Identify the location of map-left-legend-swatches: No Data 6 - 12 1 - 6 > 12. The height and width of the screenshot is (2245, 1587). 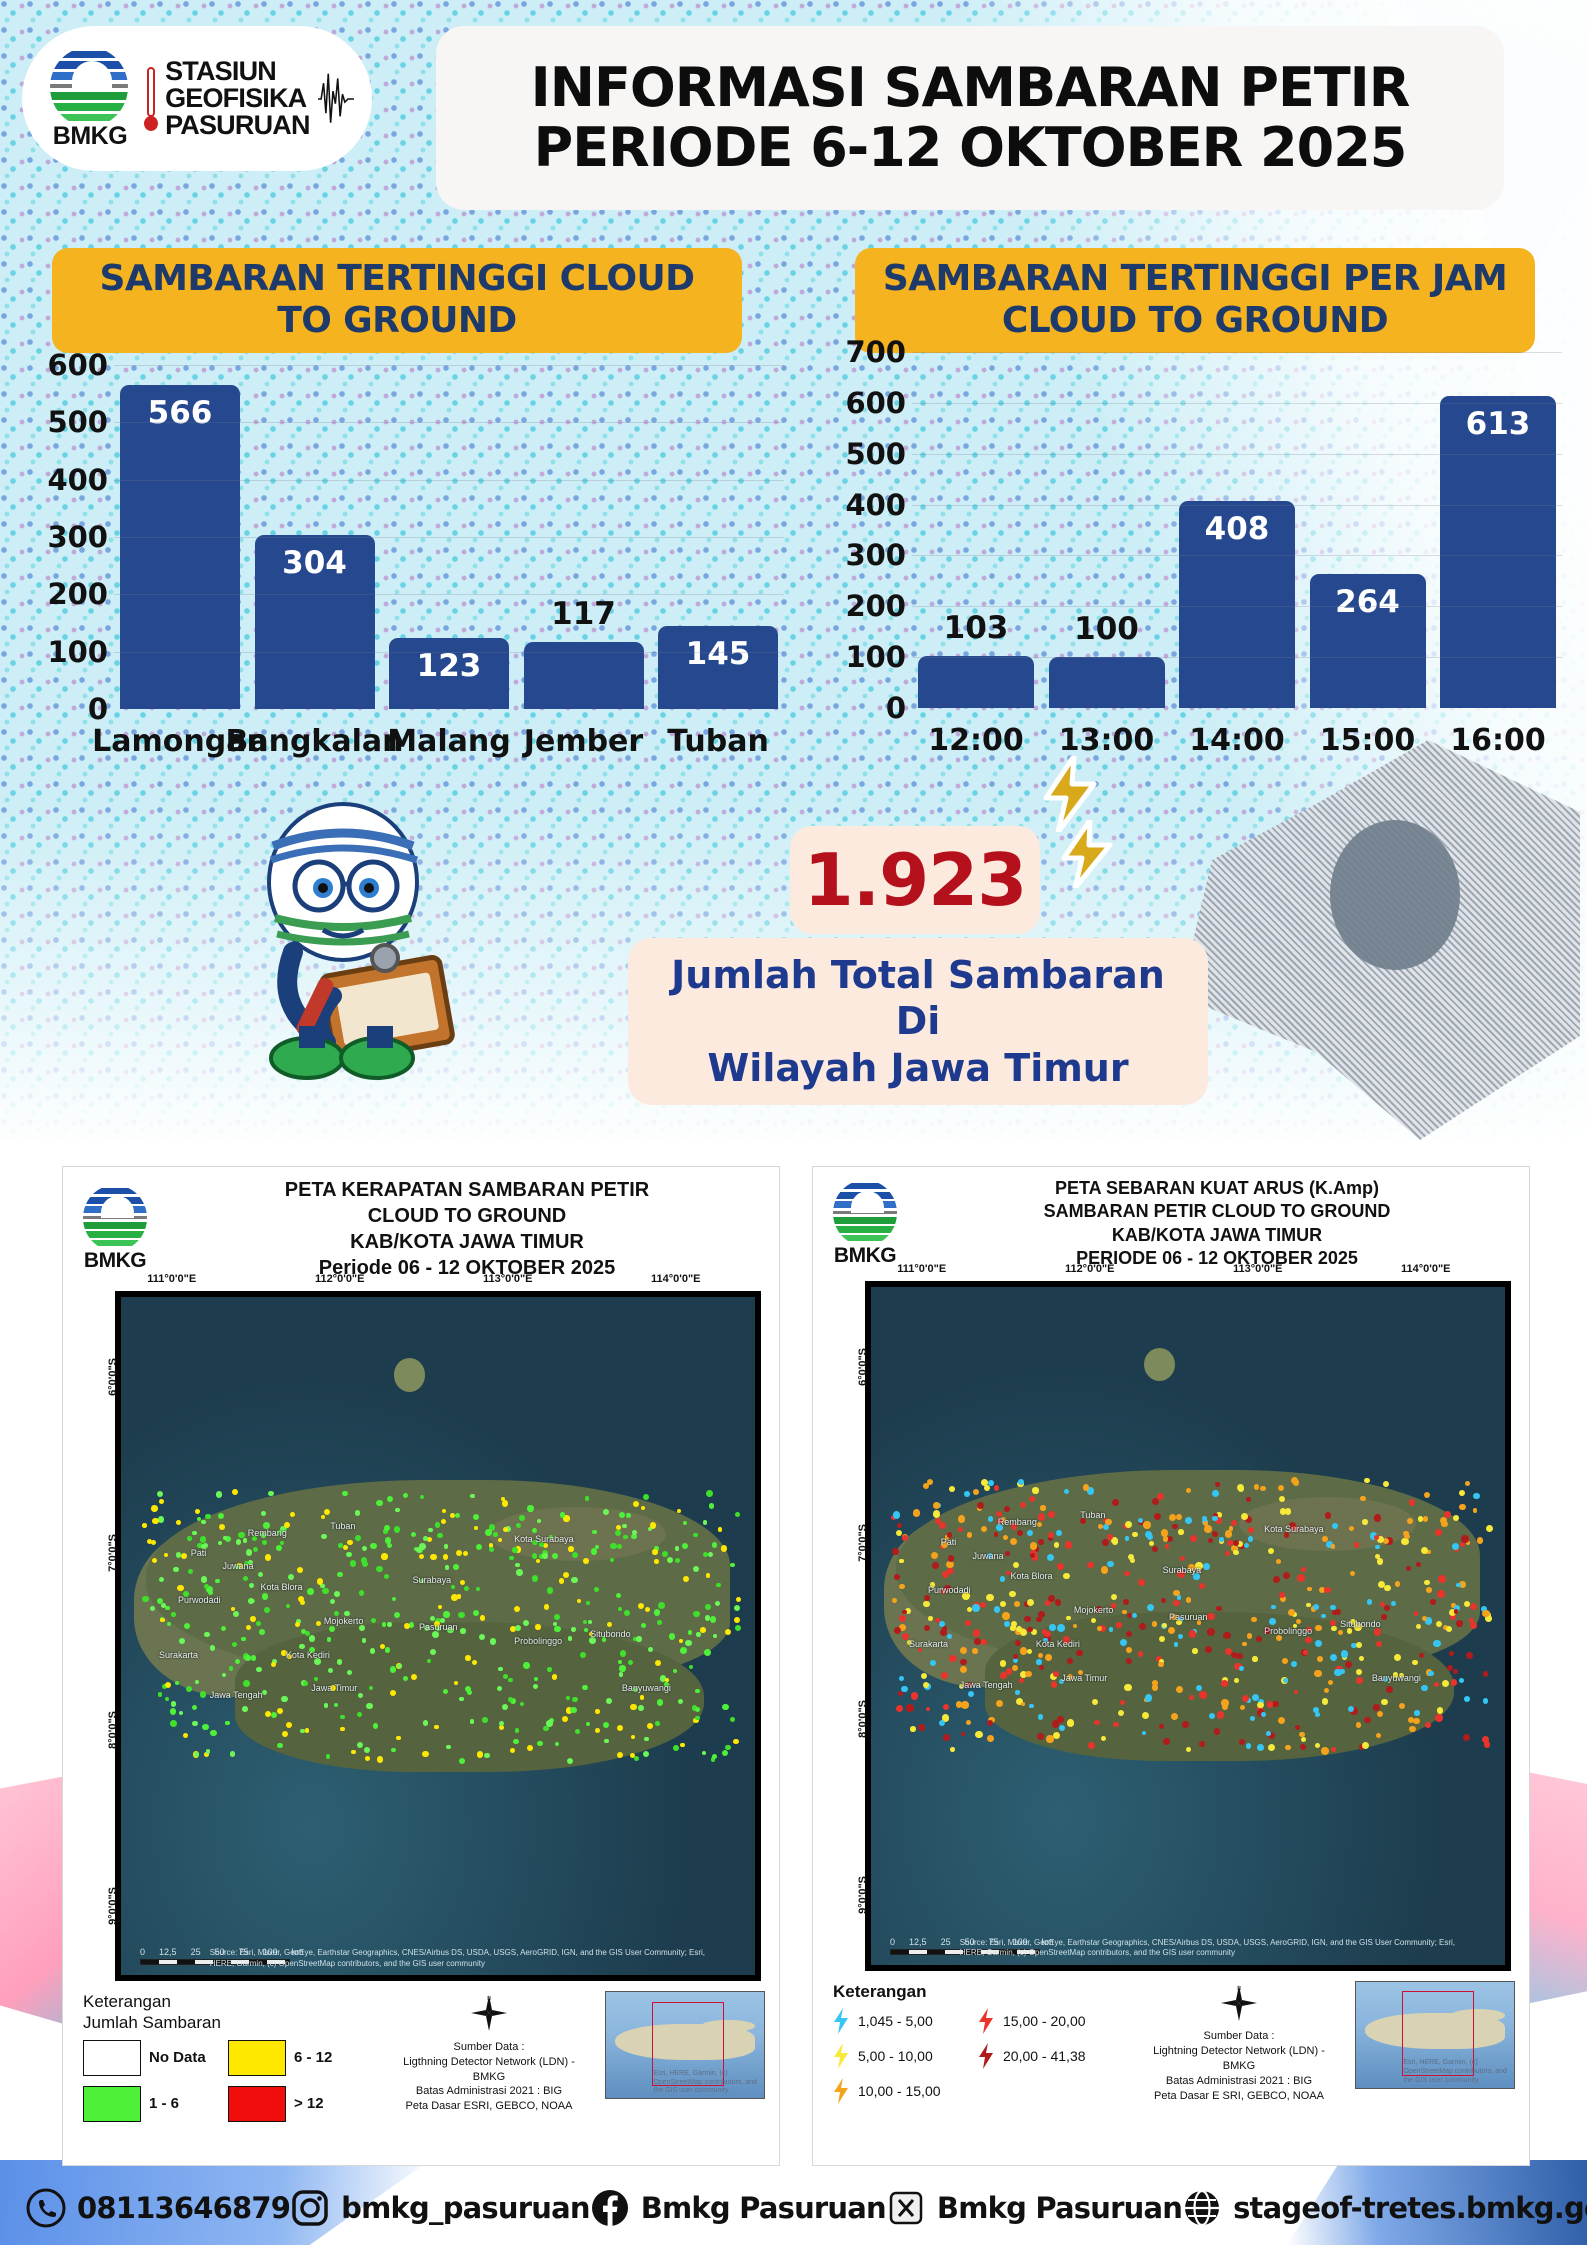
(228, 2085).